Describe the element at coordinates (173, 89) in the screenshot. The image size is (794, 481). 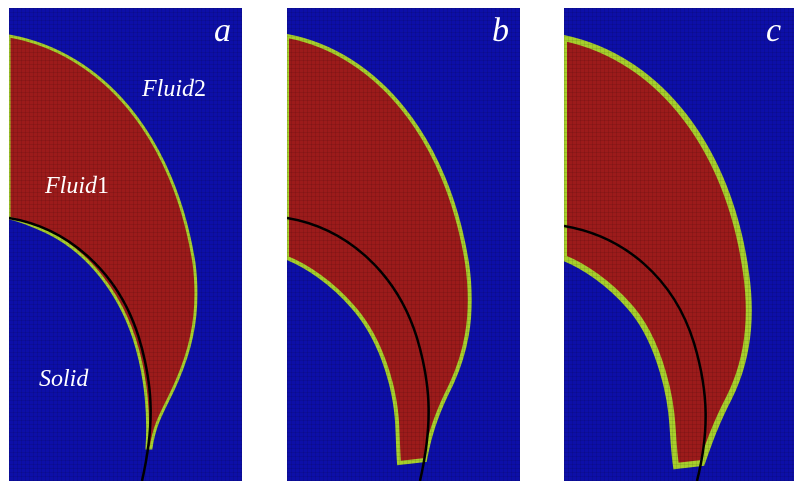
I see `fluid2-label: Fluid2` at that location.